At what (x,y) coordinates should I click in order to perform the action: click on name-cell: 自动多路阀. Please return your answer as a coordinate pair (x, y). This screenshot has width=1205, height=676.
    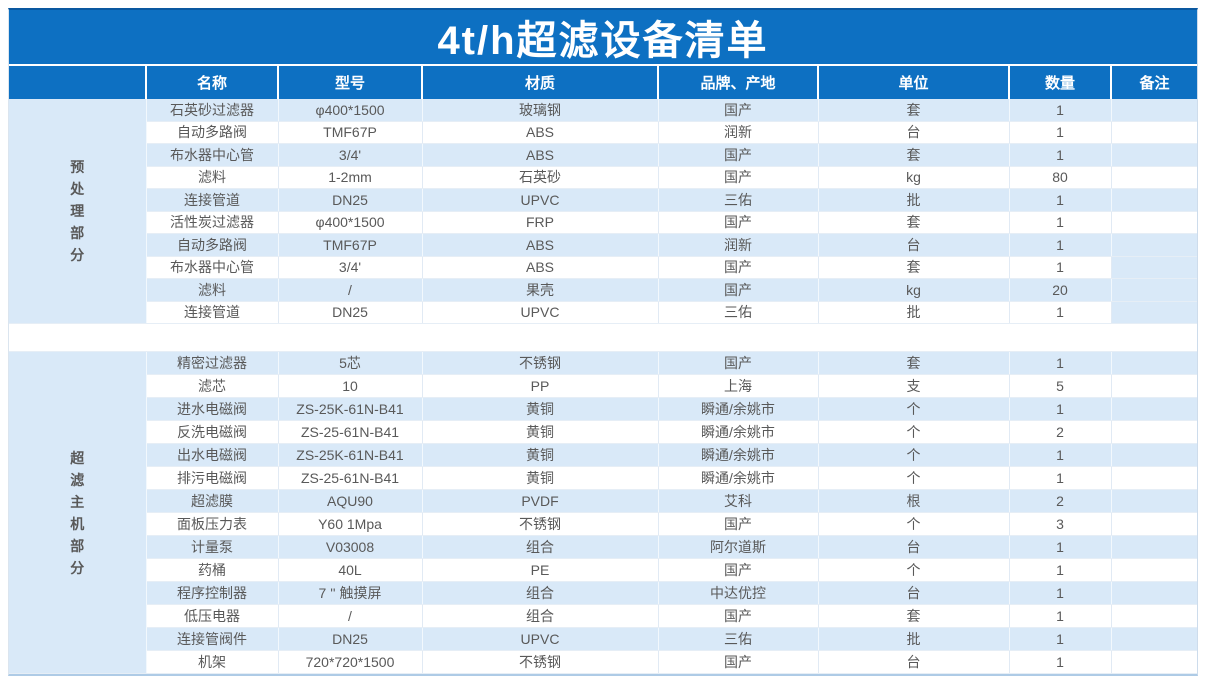
    Looking at the image, I should click on (212, 245).